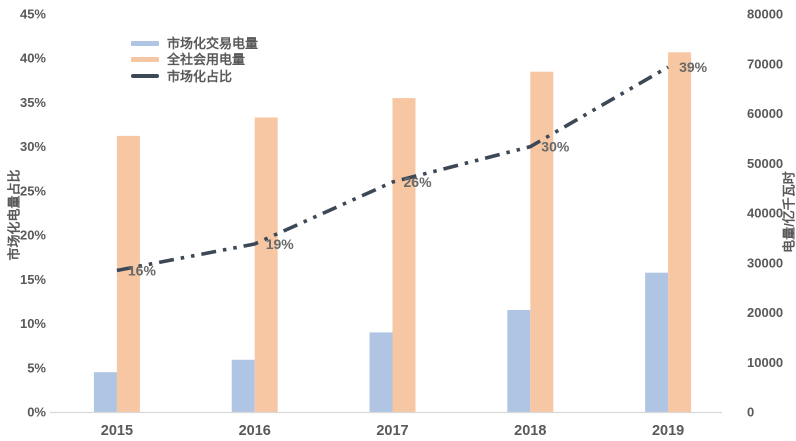 This screenshot has width=796, height=441. Describe the element at coordinates (266, 264) in the screenshot. I see `bar-total-consumption-2016` at that location.